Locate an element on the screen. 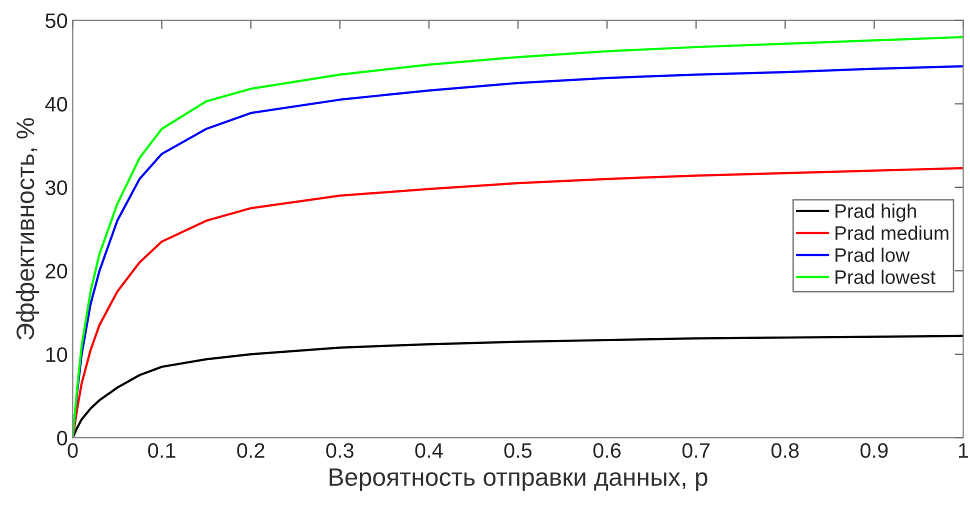 Image resolution: width=970 pixels, height=509 pixels. y-tick-label: 40 is located at coordinates (56, 104).